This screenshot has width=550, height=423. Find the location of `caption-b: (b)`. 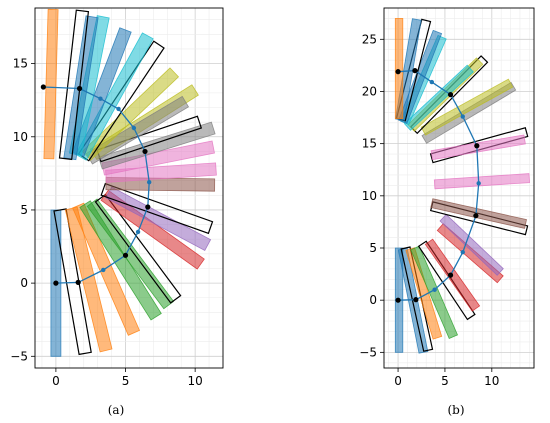

caption-b: (b) is located at coordinates (455, 410).